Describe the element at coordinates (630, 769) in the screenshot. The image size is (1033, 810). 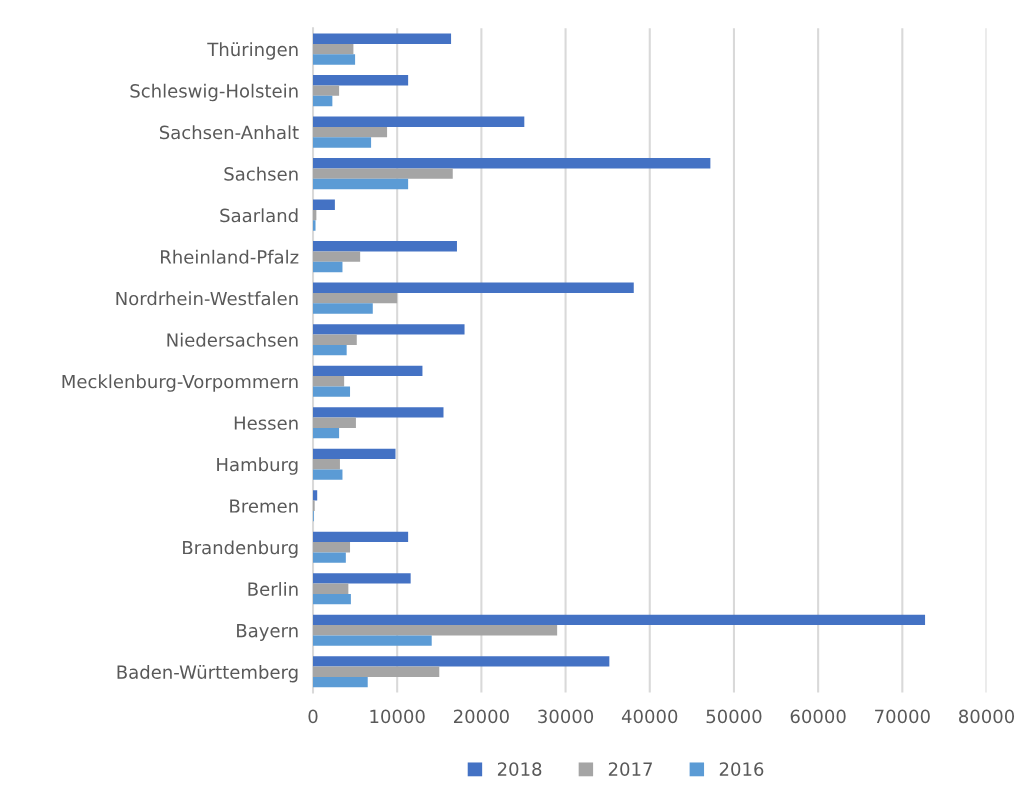
I see `legend-label: 2017` at that location.